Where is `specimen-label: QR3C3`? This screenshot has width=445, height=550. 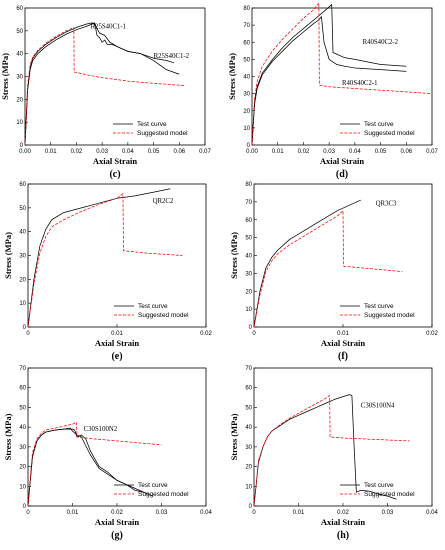 specimen-label: QR3C3 is located at coordinates (386, 203).